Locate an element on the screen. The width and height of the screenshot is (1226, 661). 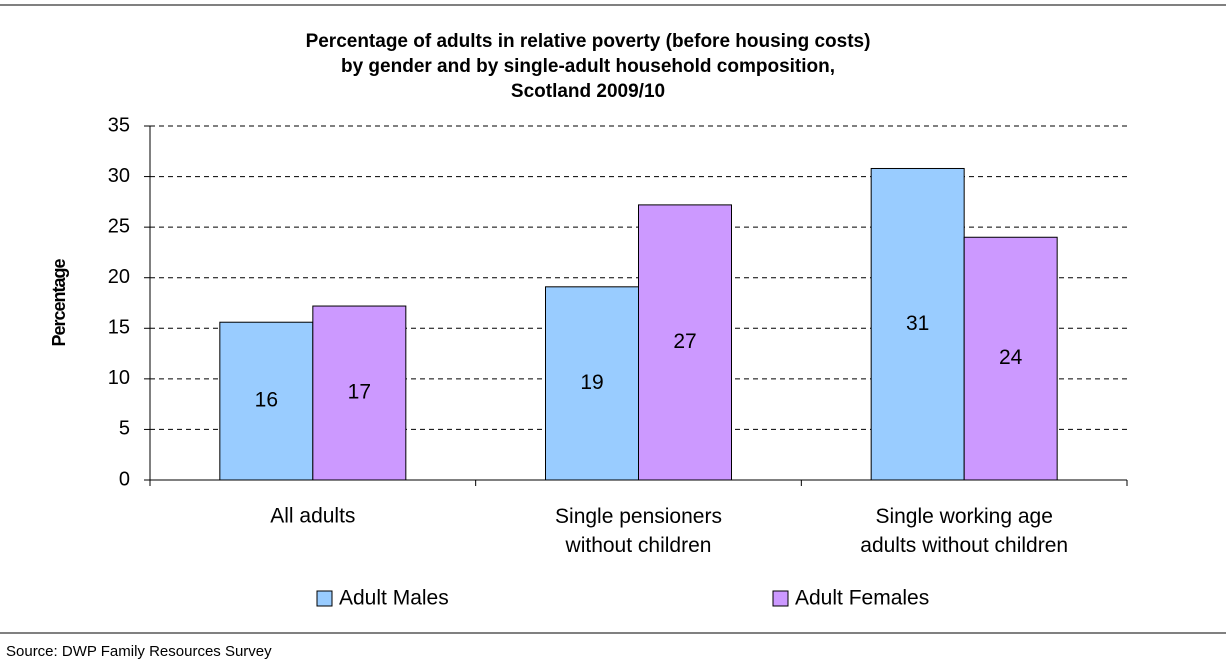
value-label: 19 is located at coordinates (591, 382).